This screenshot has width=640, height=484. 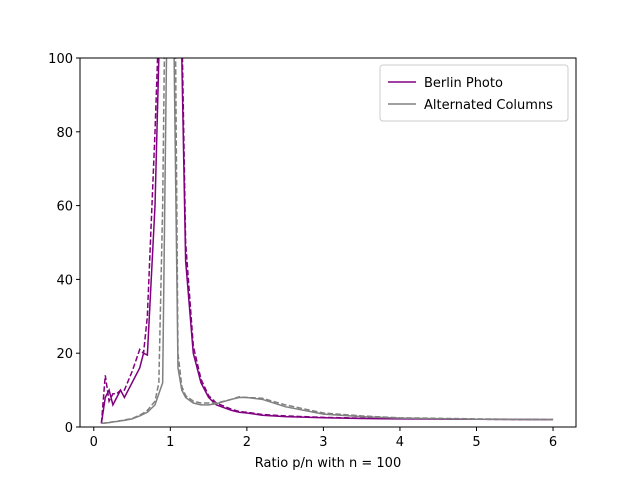 What do you see at coordinates (553, 442) in the screenshot?
I see `x-tick-label: 6` at bounding box center [553, 442].